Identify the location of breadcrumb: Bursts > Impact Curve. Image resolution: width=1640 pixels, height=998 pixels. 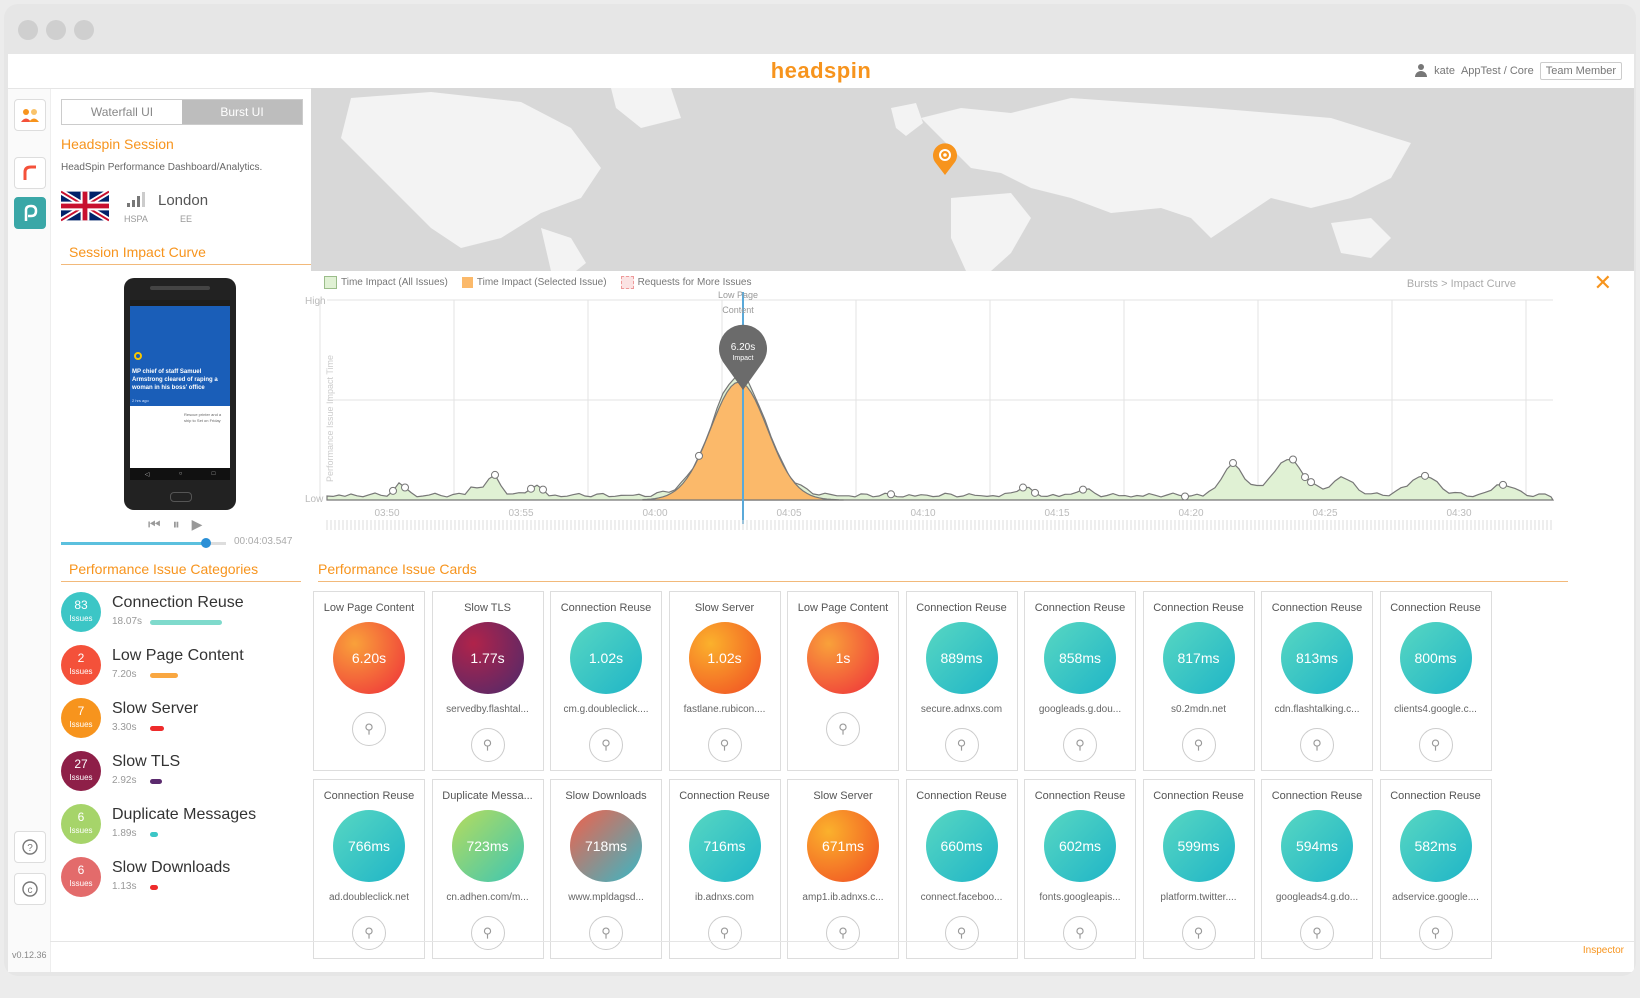
(1461, 284).